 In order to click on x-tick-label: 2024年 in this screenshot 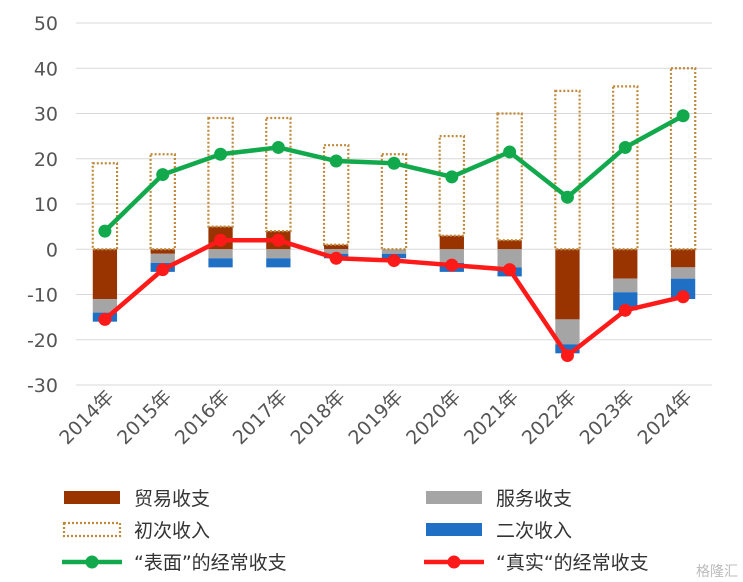, I will do `click(664, 417)`.